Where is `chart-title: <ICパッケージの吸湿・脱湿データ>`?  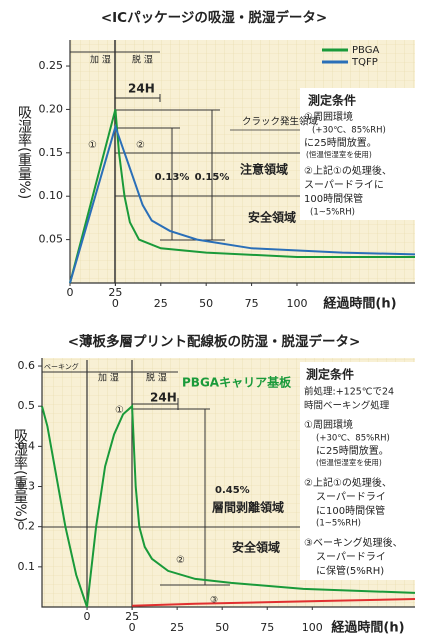
chart-title: <ICパッケージの吸湿・脱湿データ> is located at coordinates (214, 17).